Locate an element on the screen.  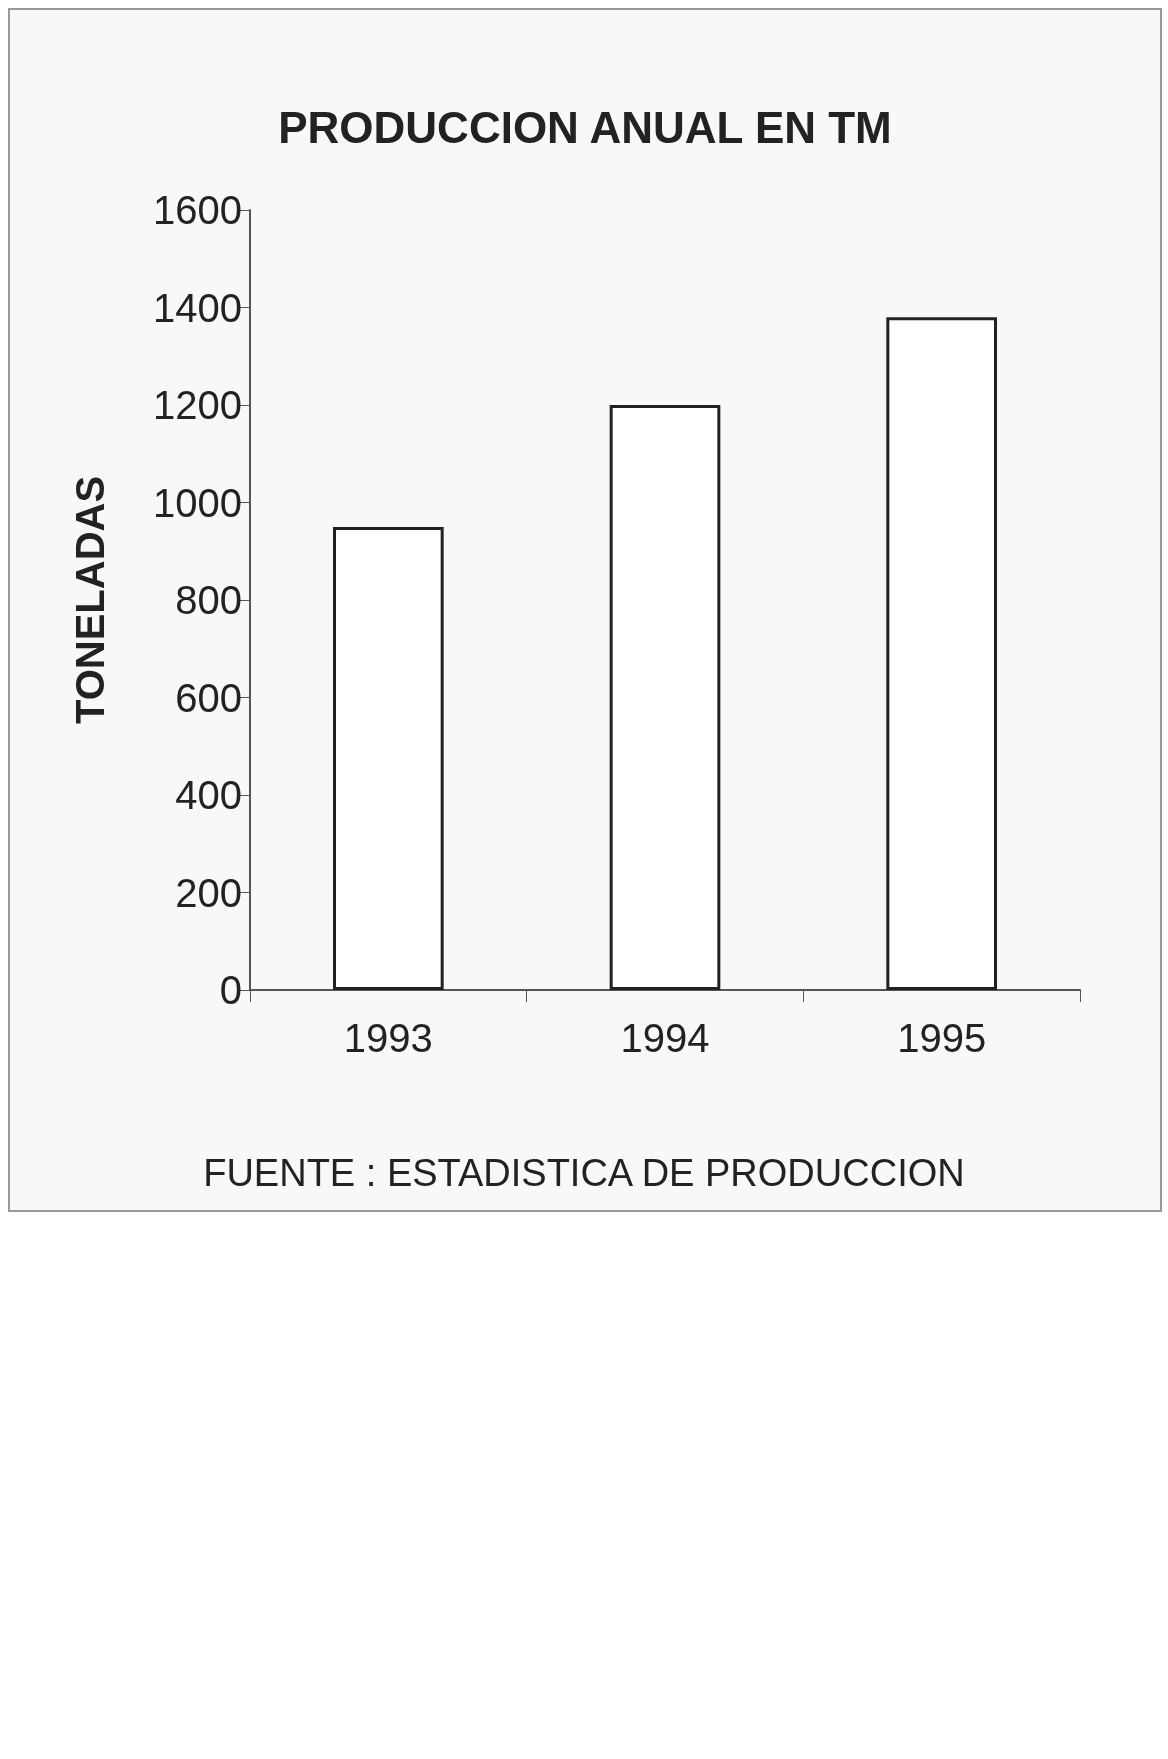
y-tick-label: 1200 is located at coordinates (197, 405).